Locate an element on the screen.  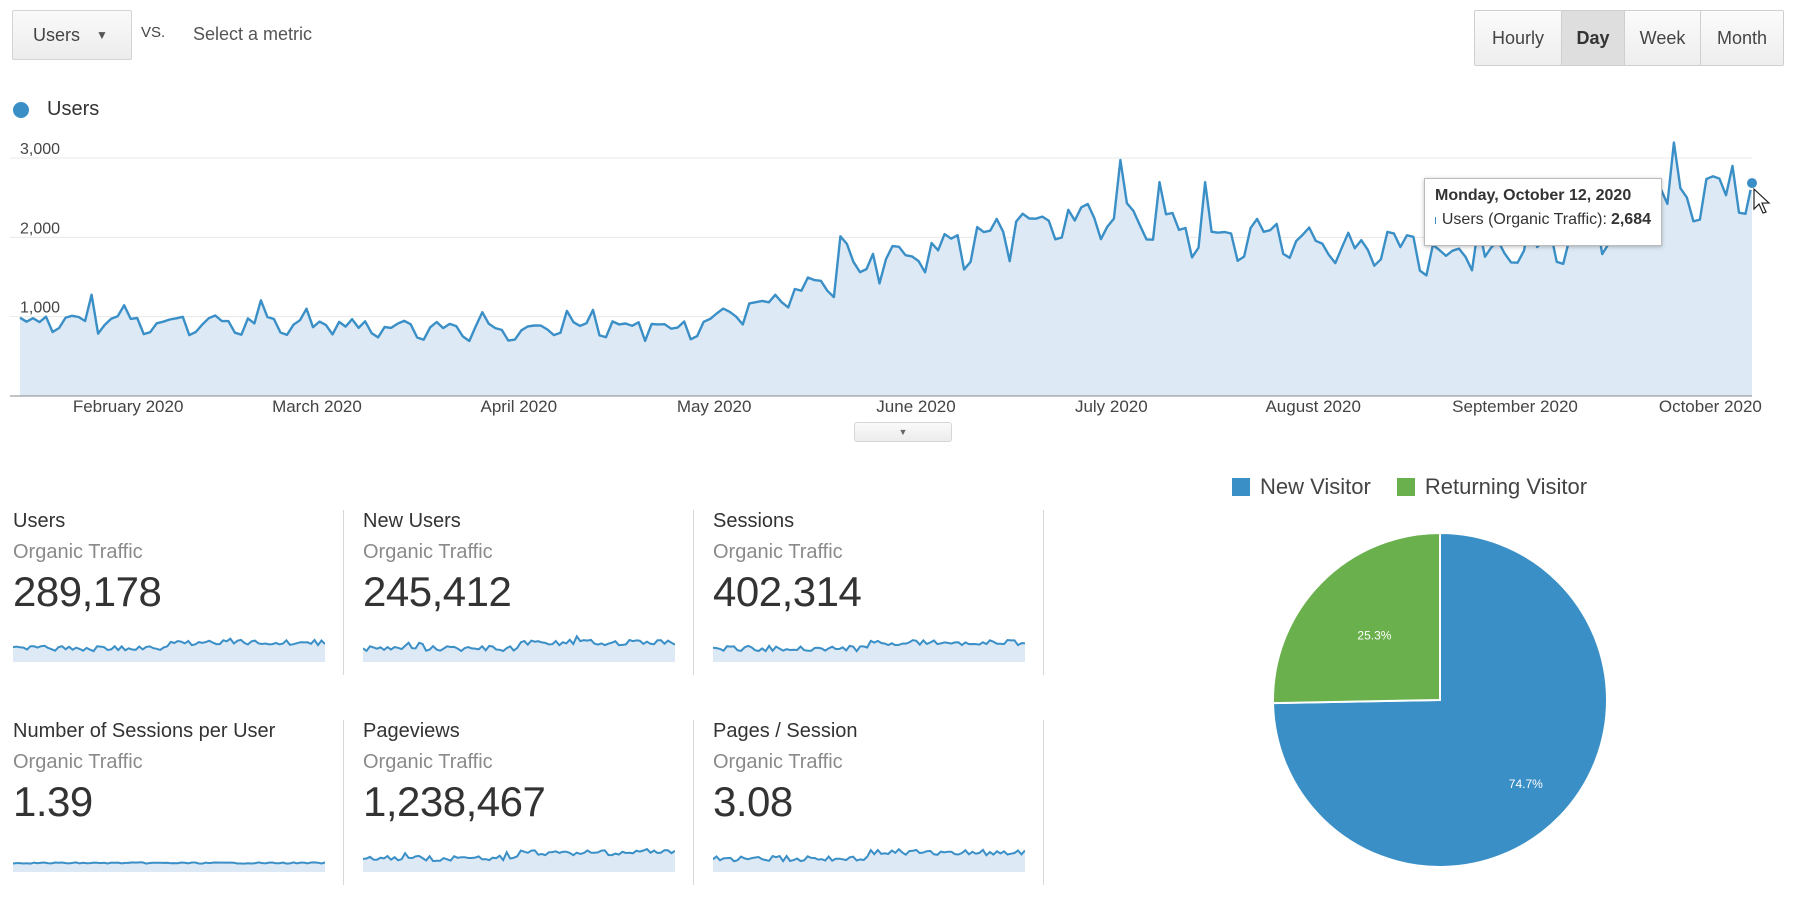
kpi-title: Pageviews is located at coordinates (411, 731).